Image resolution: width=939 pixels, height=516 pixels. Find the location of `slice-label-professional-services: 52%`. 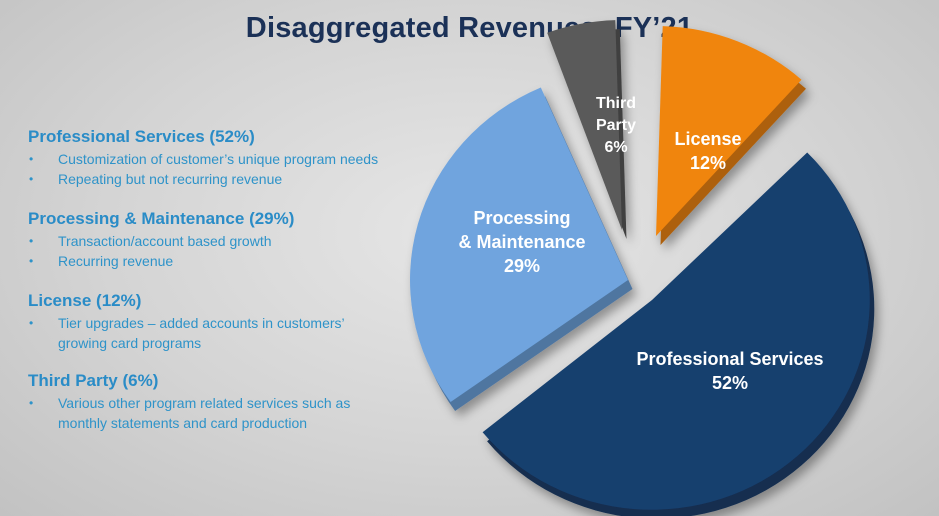

slice-label-professional-services: 52% is located at coordinates (730, 383).